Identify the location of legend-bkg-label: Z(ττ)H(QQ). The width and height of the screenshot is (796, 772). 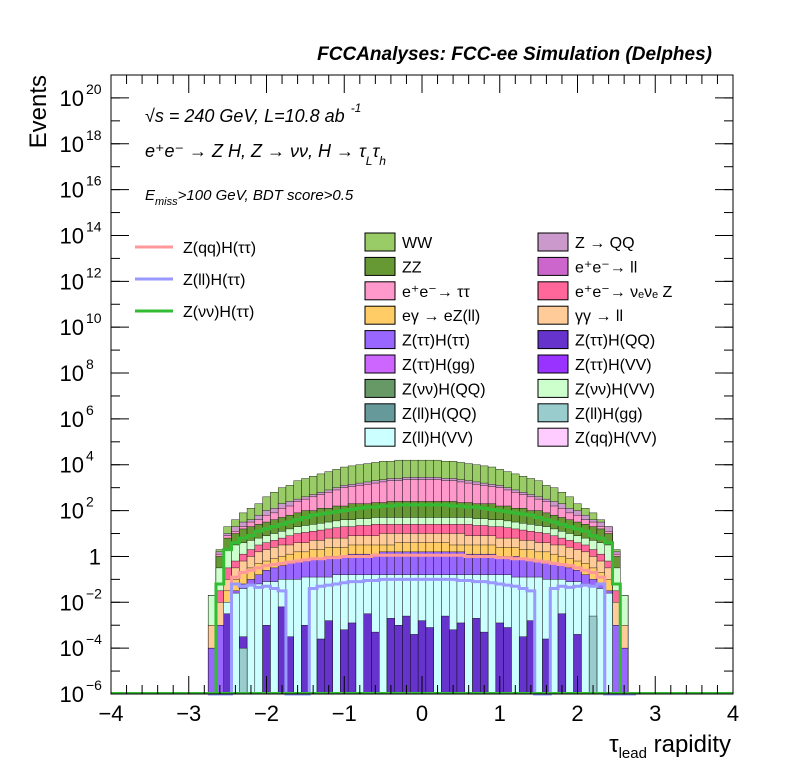
(615, 341).